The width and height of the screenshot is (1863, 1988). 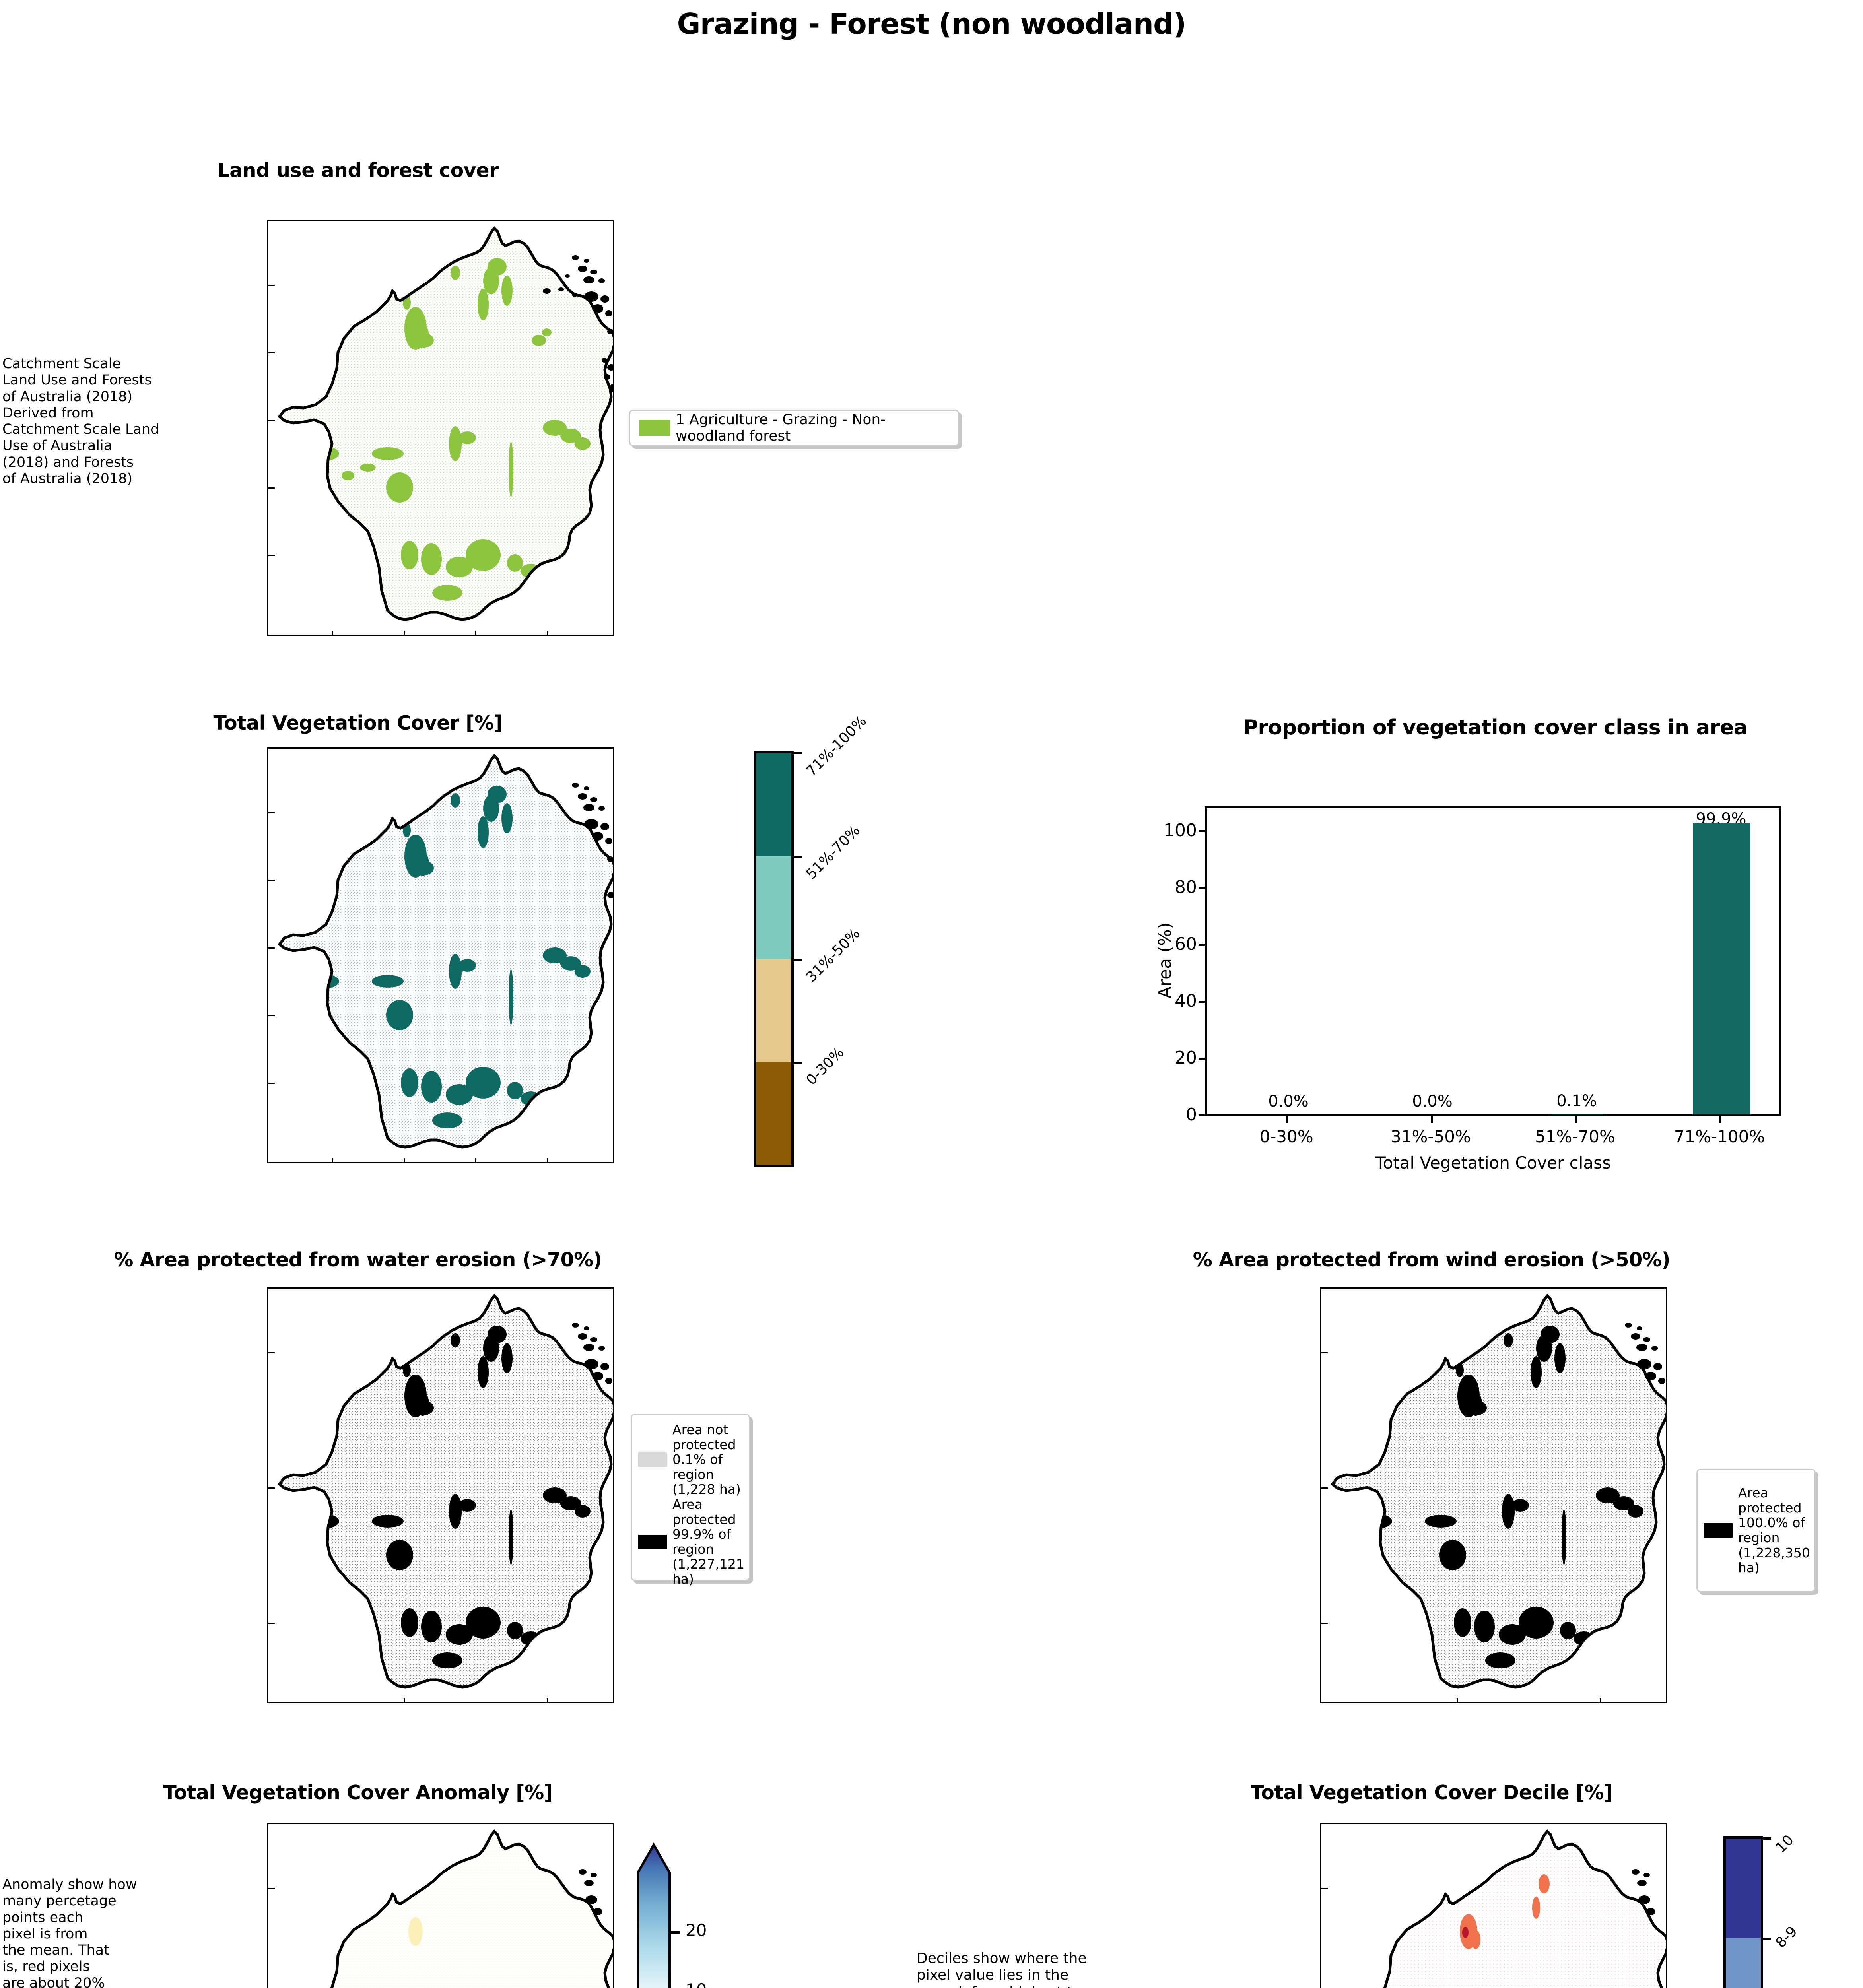 I want to click on legend-swatch-not-protected, so click(x=652, y=1459).